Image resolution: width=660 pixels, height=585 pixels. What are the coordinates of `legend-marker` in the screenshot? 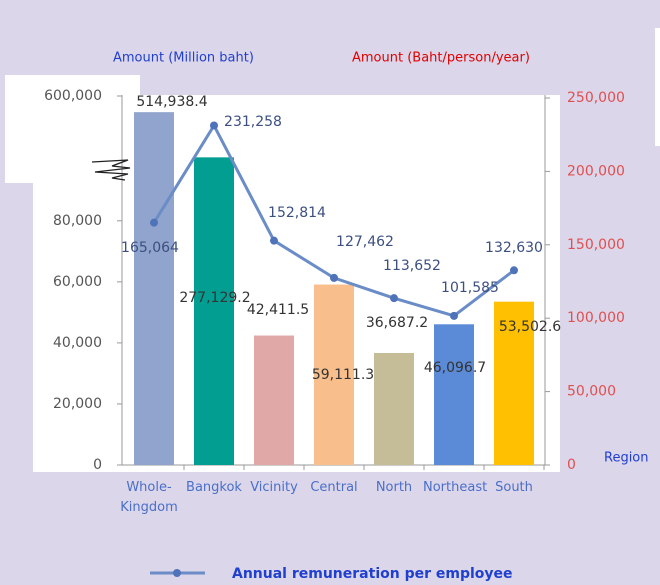 It's located at (177, 573).